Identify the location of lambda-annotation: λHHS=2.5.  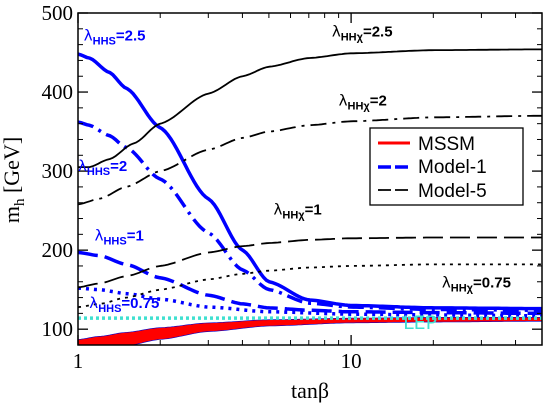
(115, 37).